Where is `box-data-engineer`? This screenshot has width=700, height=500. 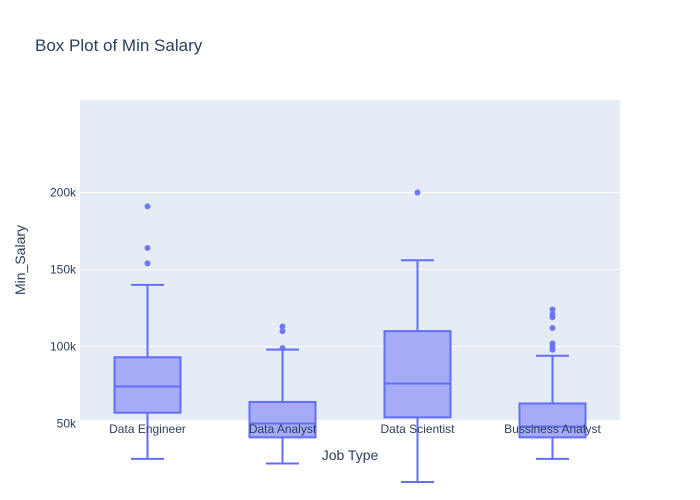
box-data-engineer is located at coordinates (147, 331).